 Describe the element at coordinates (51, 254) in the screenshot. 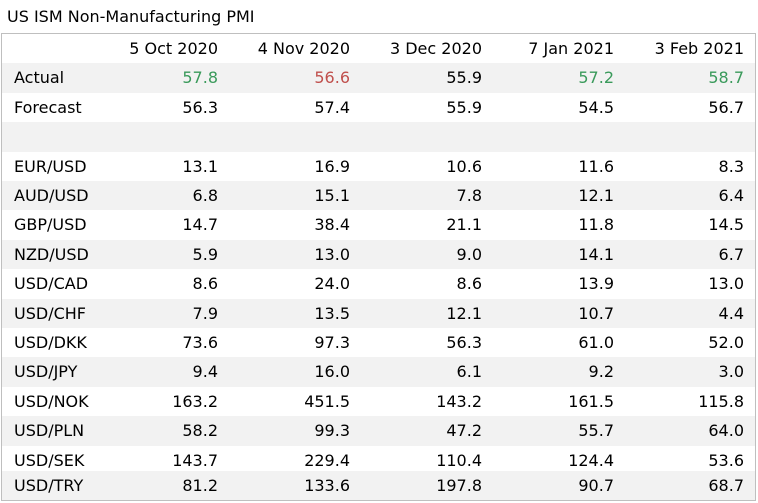

I see `row-label: NZD/USD` at that location.